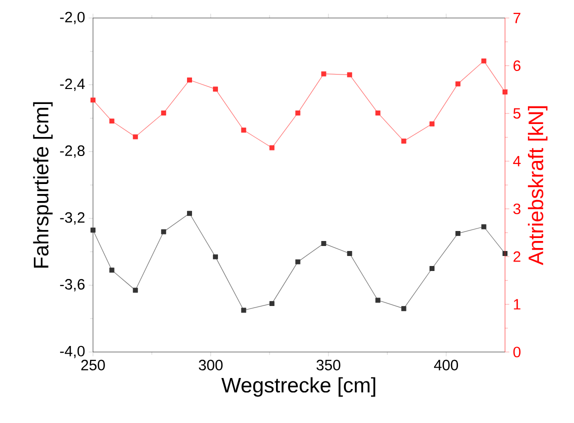 The image size is (574, 423). What do you see at coordinates (43, 185) in the screenshot?
I see `y-axis-title: Fahrspurtiefe [cm]` at bounding box center [43, 185].